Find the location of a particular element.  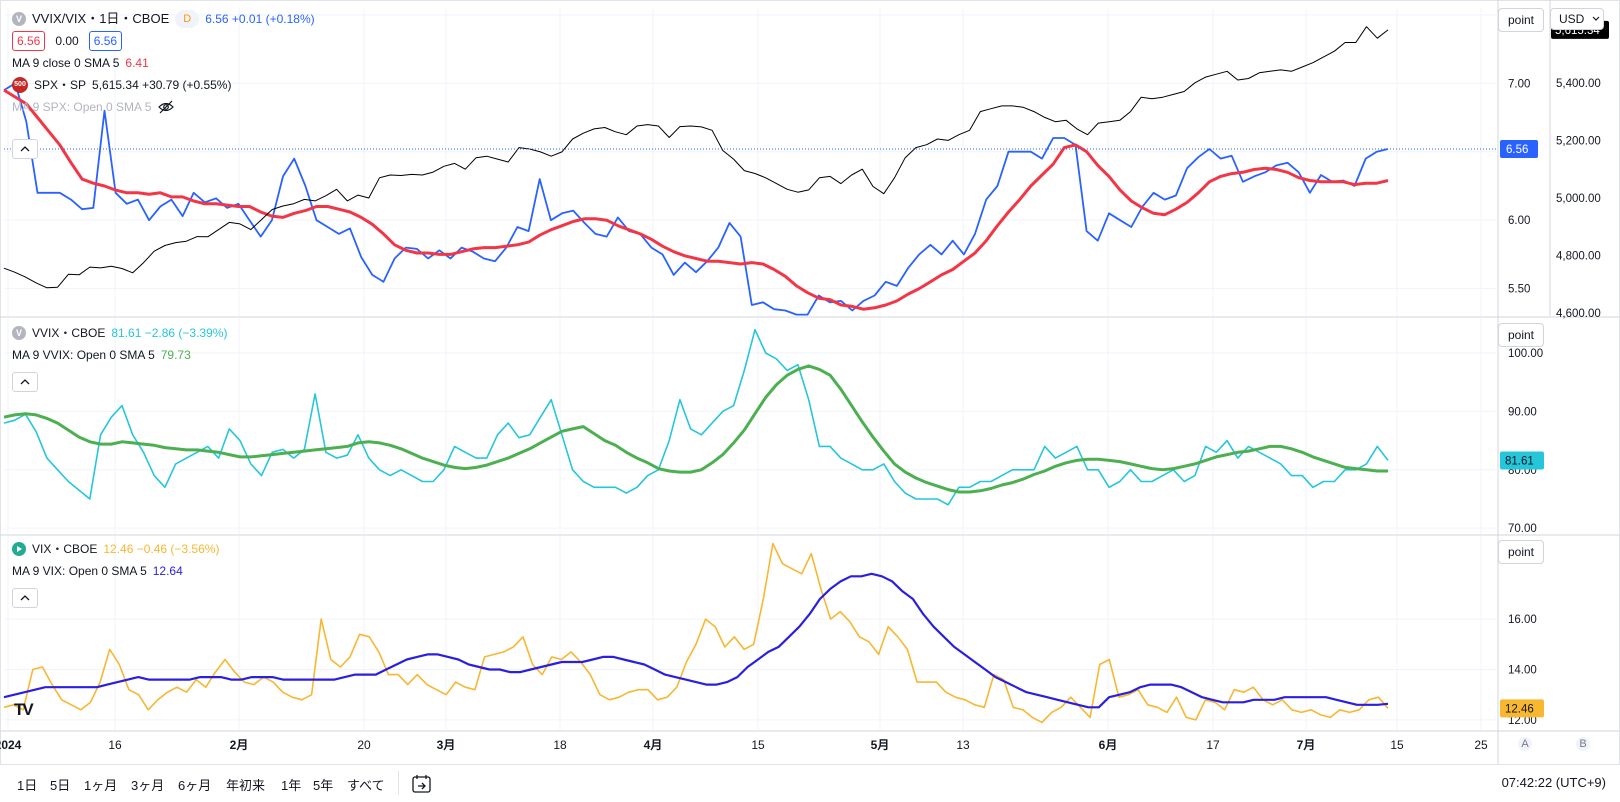

time-tick-label: 3月 is located at coordinates (446, 745).